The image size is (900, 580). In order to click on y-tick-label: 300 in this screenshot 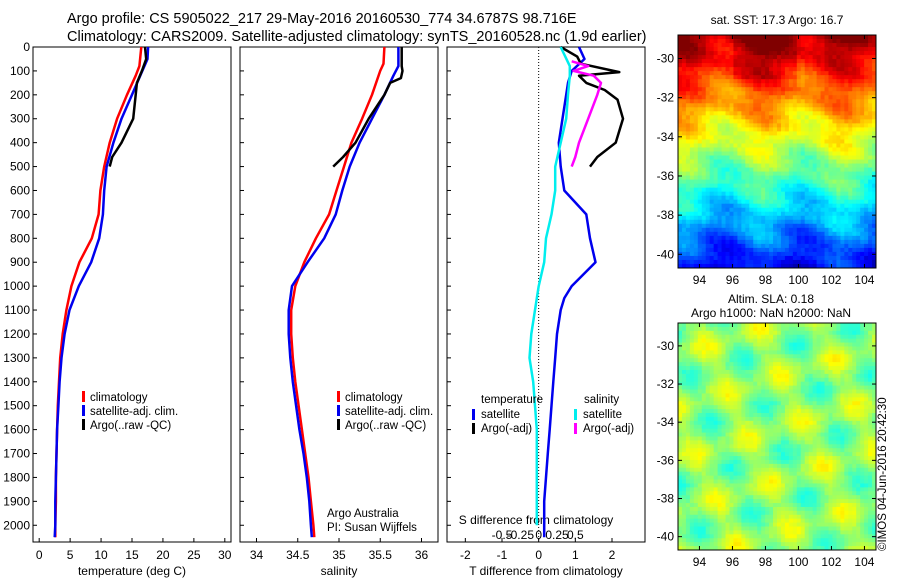, I will do `click(20, 119)`.